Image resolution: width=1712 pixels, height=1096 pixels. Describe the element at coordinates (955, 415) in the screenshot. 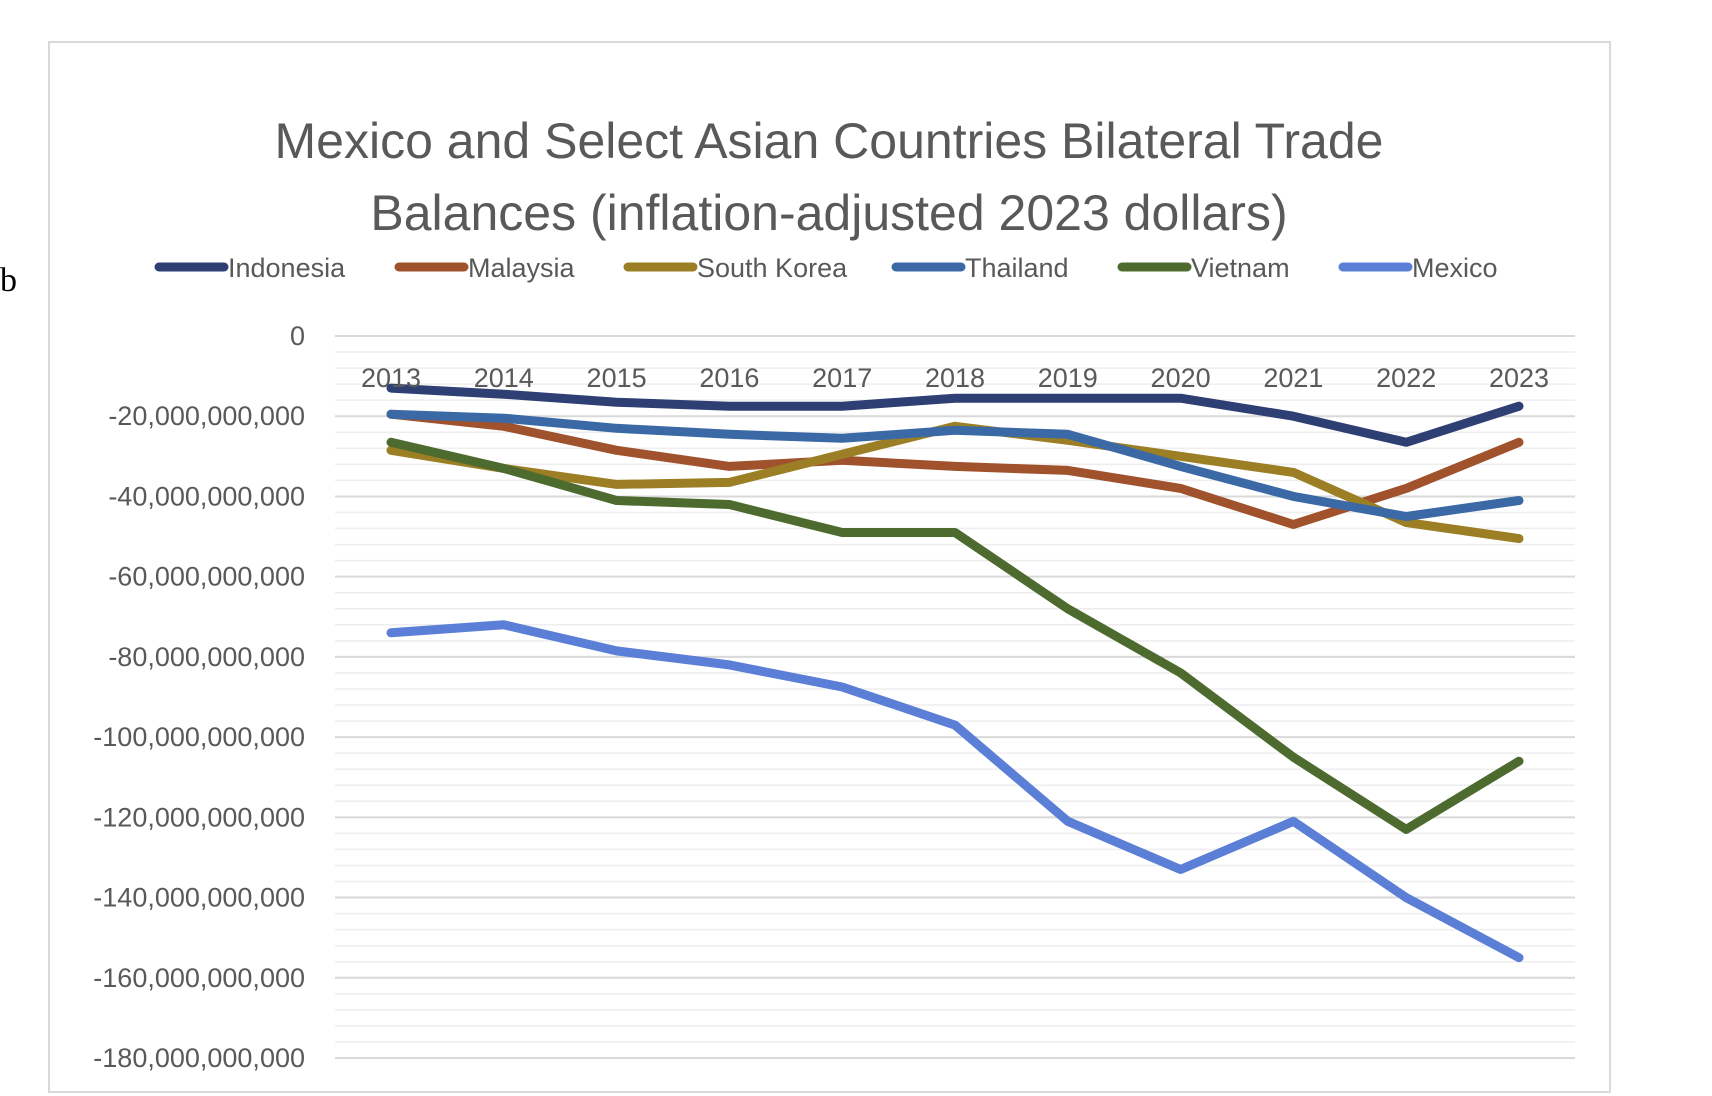

I see `series-line-indonesia` at that location.